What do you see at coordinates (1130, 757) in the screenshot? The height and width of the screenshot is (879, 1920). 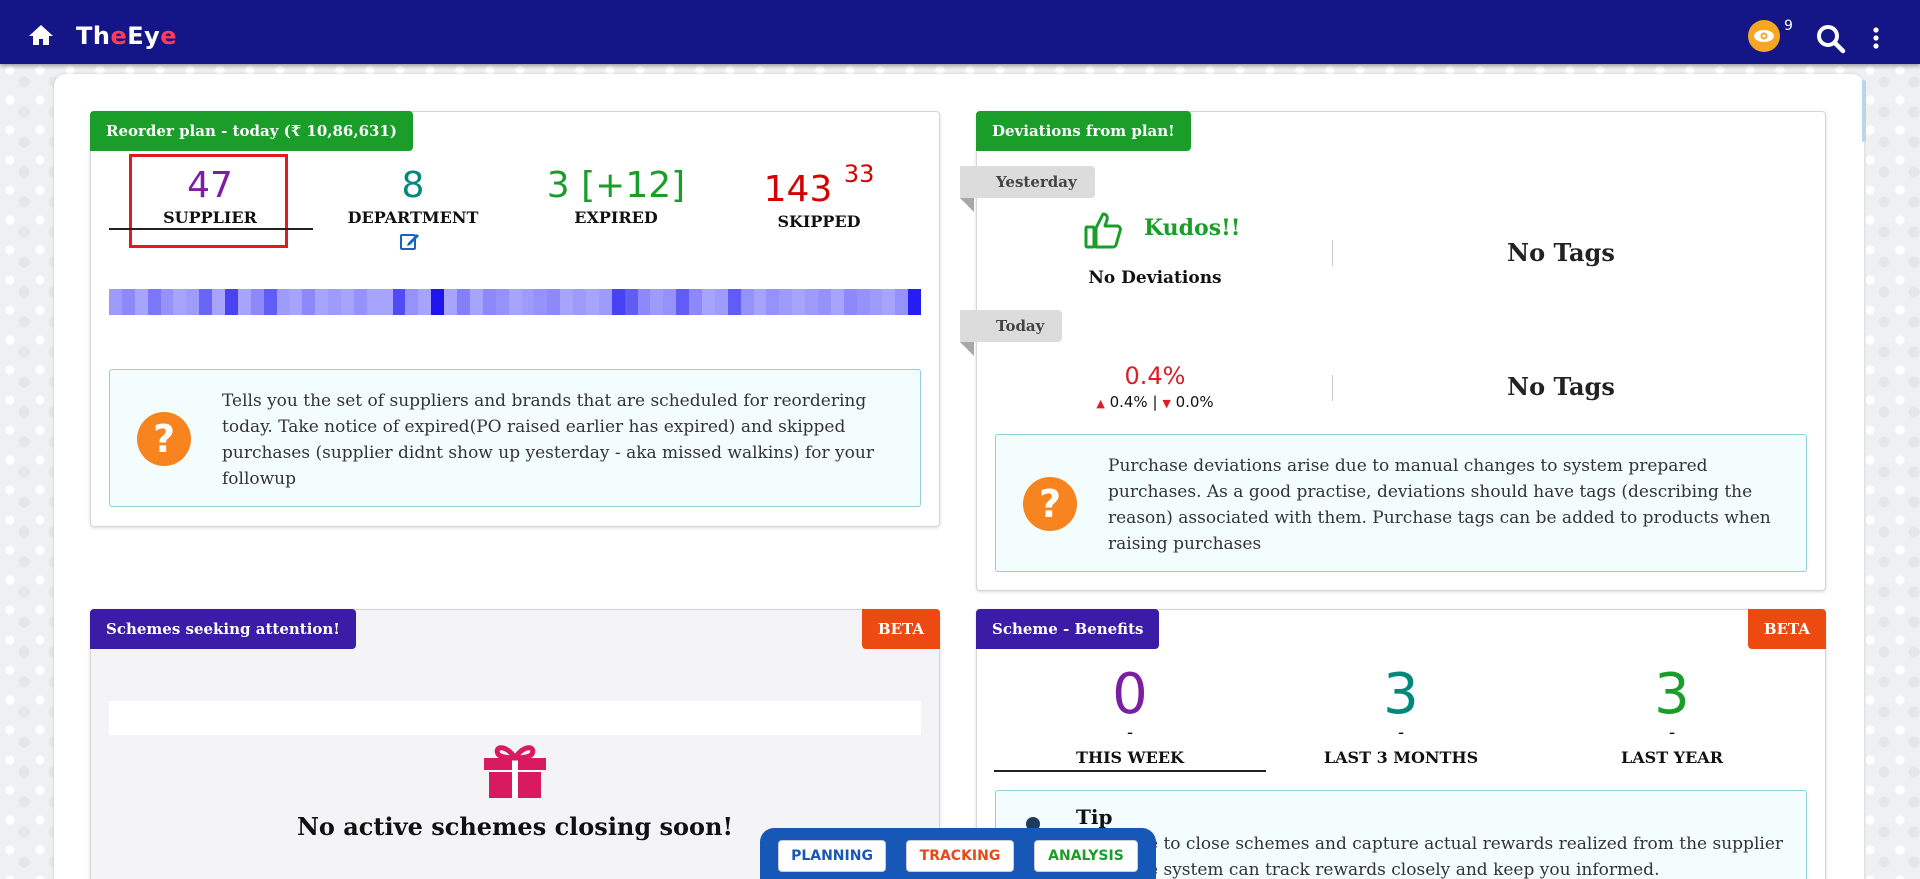 I see `this-week-label: THIS WEEK` at bounding box center [1130, 757].